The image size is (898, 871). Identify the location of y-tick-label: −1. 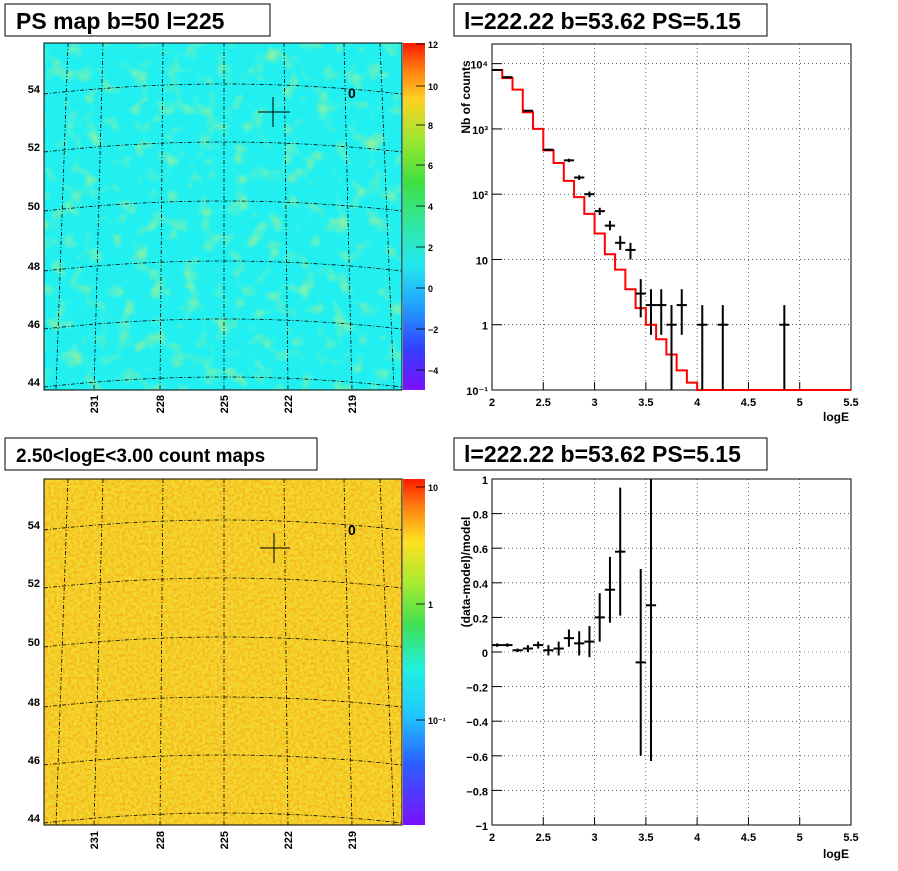
(481, 827).